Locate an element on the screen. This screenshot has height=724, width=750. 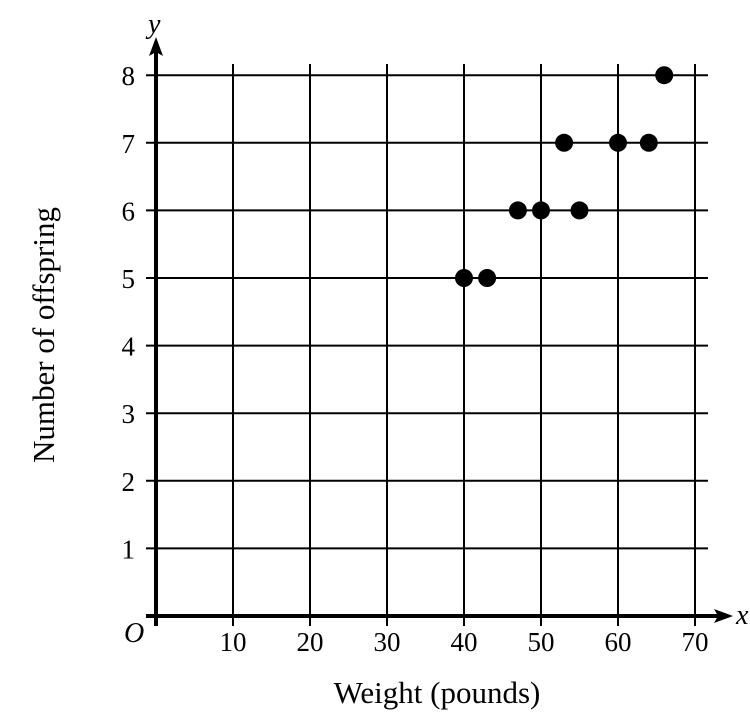
origin-label: O is located at coordinates (134, 633).